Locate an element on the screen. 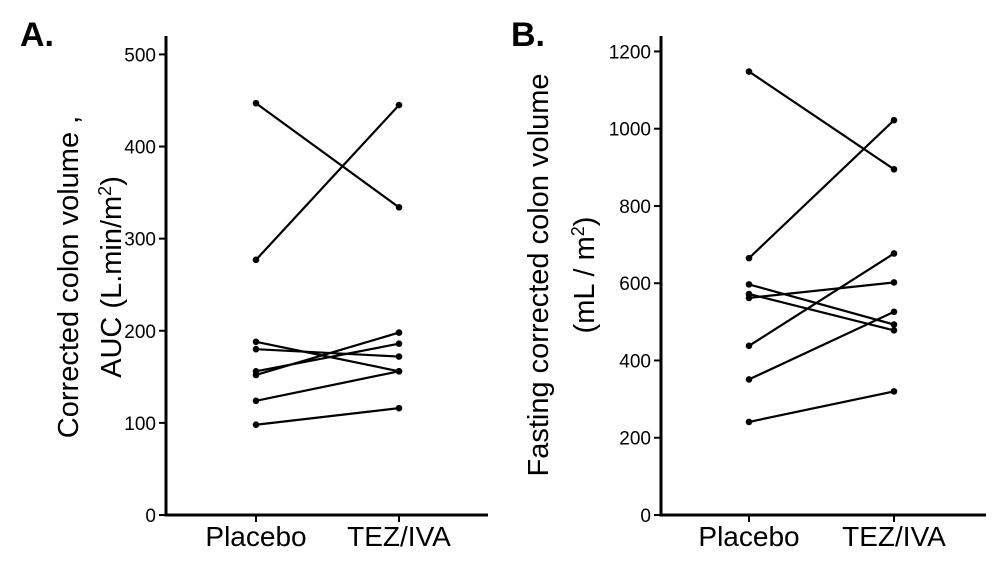 The image size is (1000, 565). panel-a-y-axis-title-suffix: ) is located at coordinates (112, 181).